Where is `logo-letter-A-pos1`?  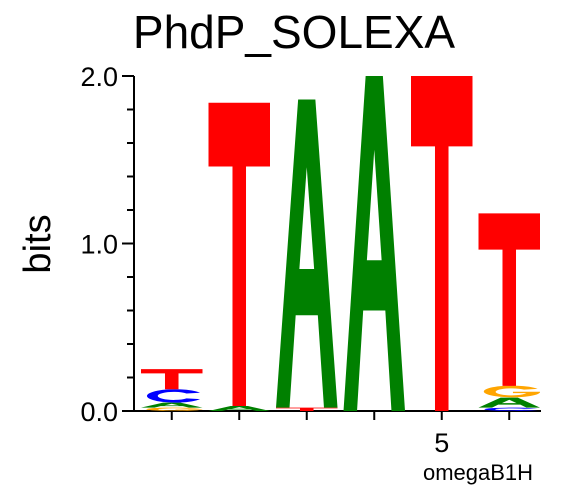 logo-letter-A-pos1 is located at coordinates (172, 405).